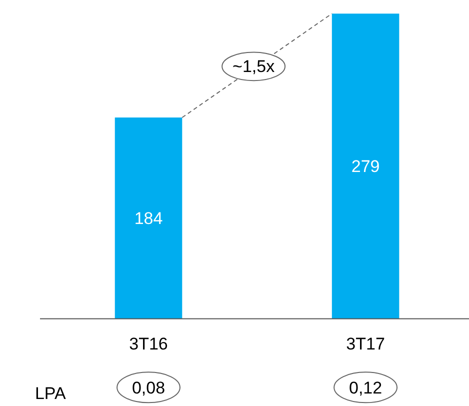 The height and width of the screenshot is (406, 469). Describe the element at coordinates (148, 218) in the screenshot. I see `data-label: 184` at that location.